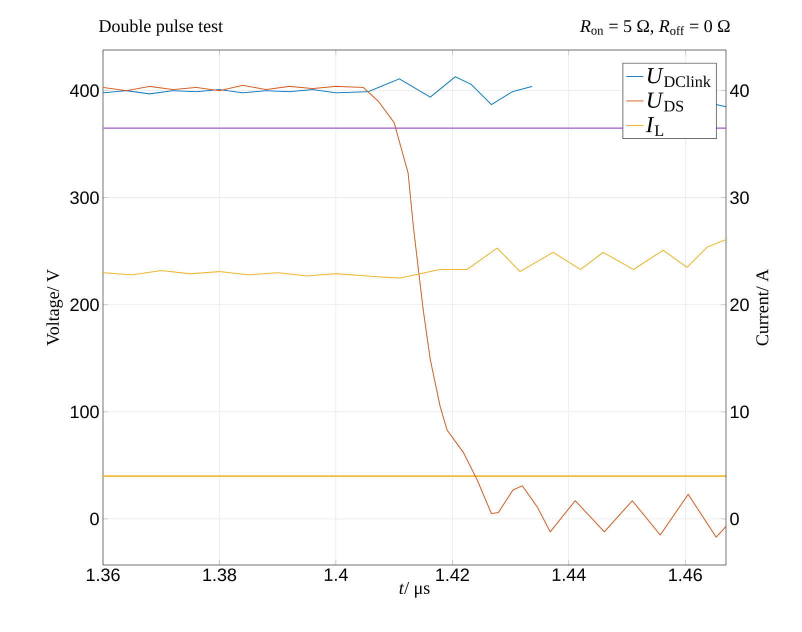  I want to click on y-tick-label: 0, so click(94, 519).